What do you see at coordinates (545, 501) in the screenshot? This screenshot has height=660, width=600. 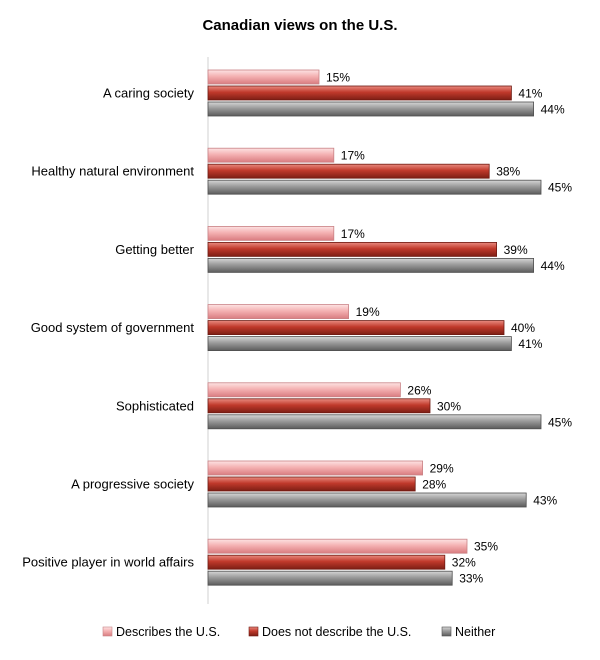 I see `data-label: 43%` at bounding box center [545, 501].